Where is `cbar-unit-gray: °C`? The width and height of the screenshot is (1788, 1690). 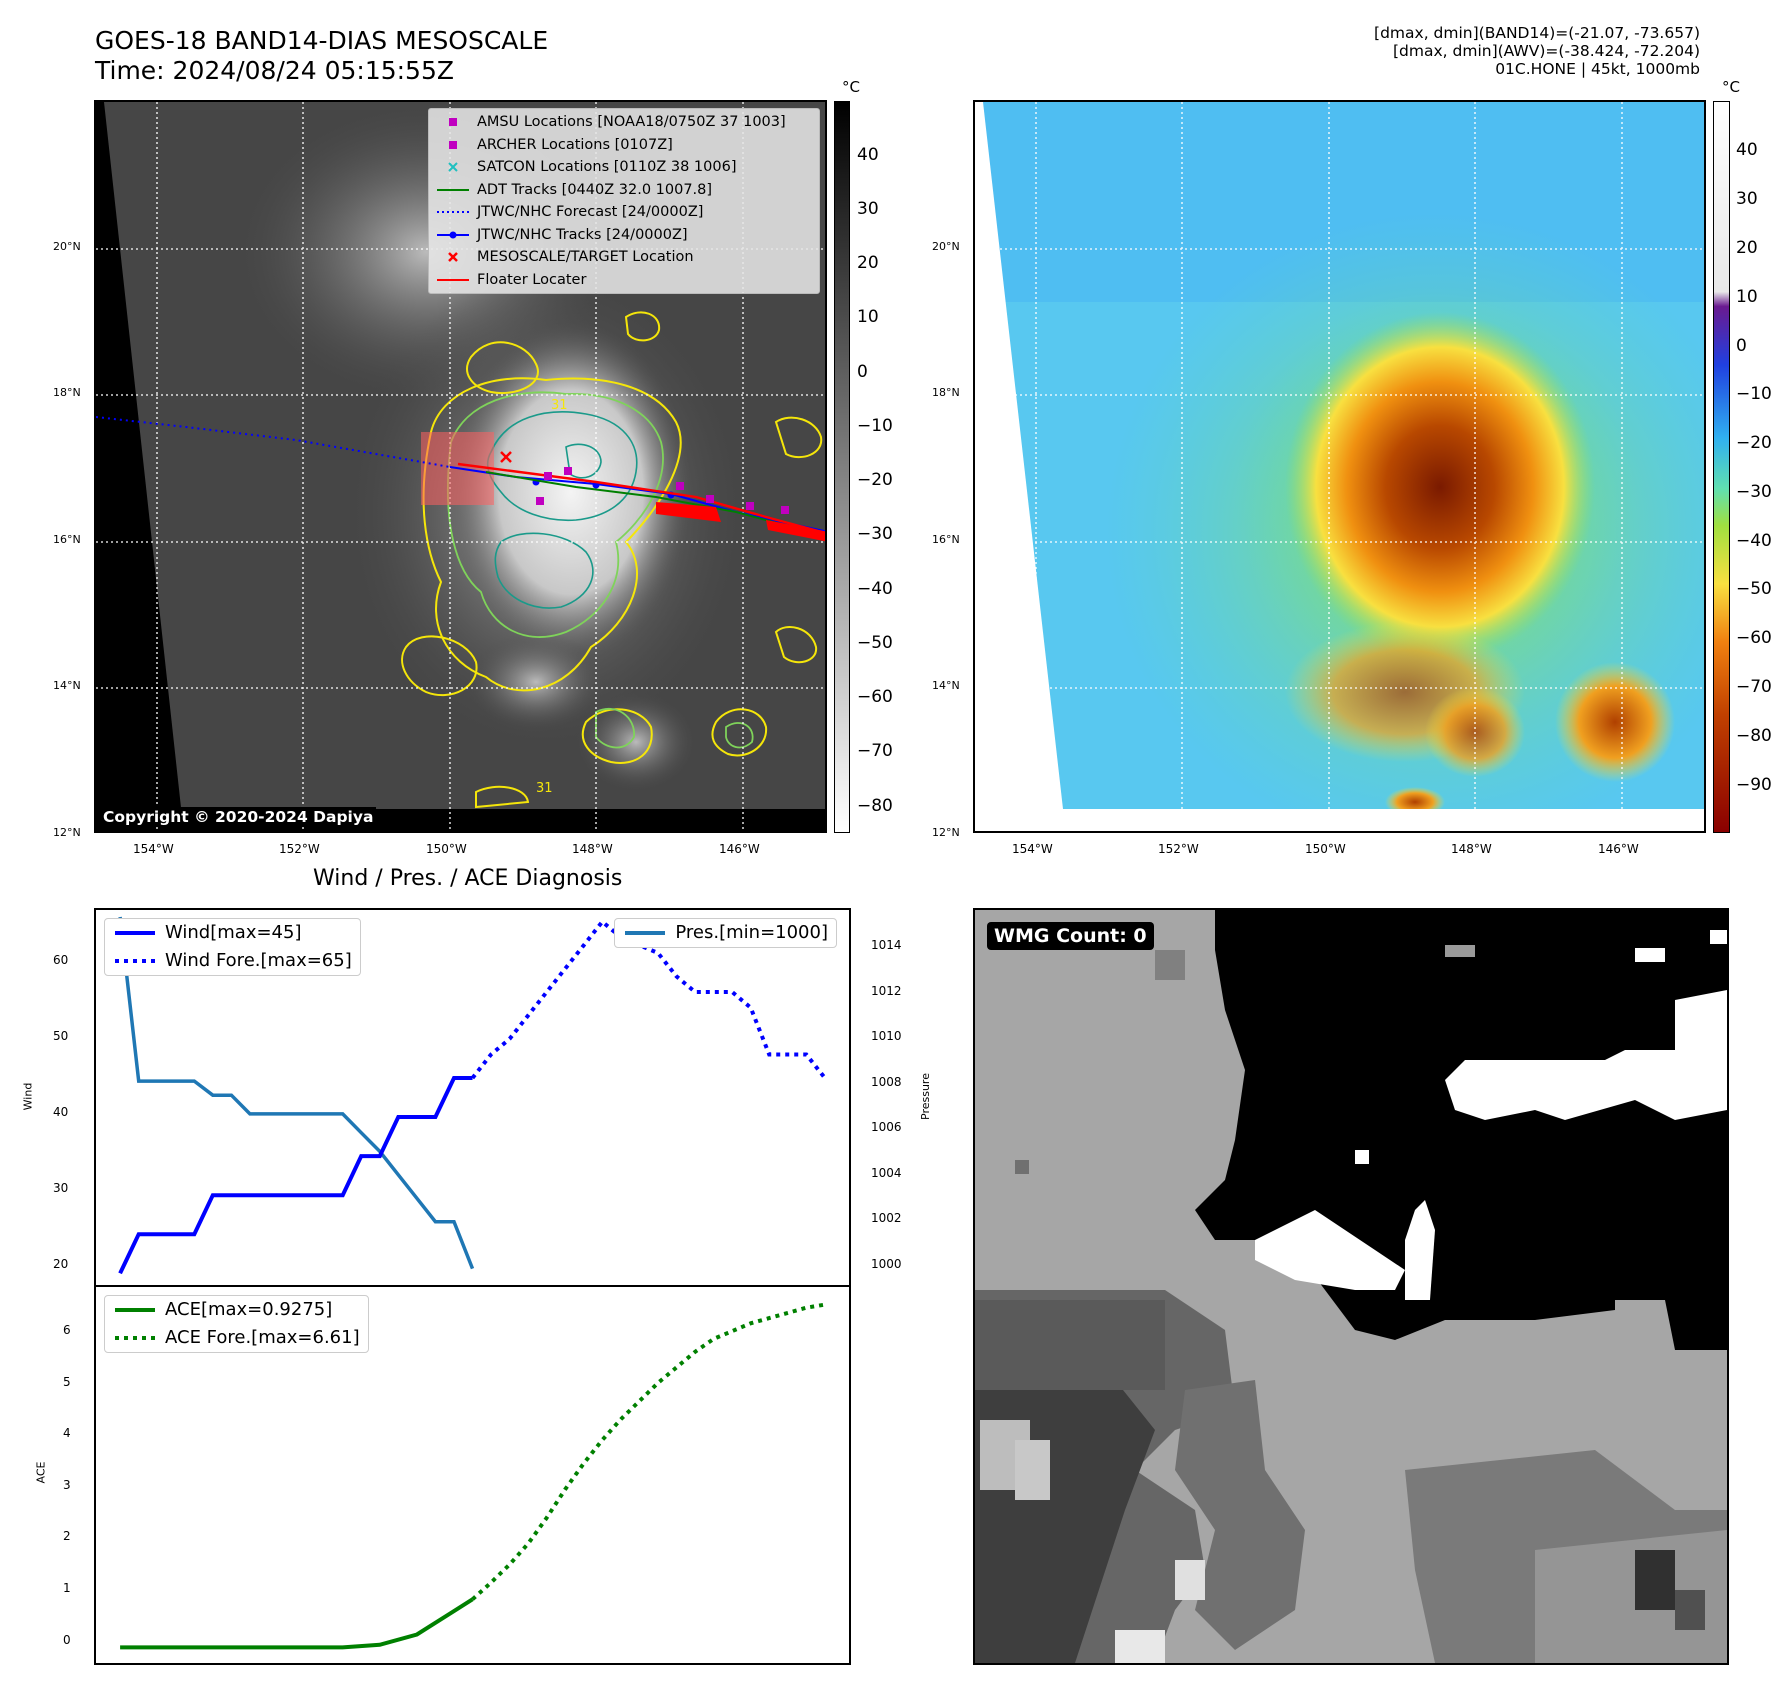
cbar-unit-gray: °C is located at coordinates (851, 87).